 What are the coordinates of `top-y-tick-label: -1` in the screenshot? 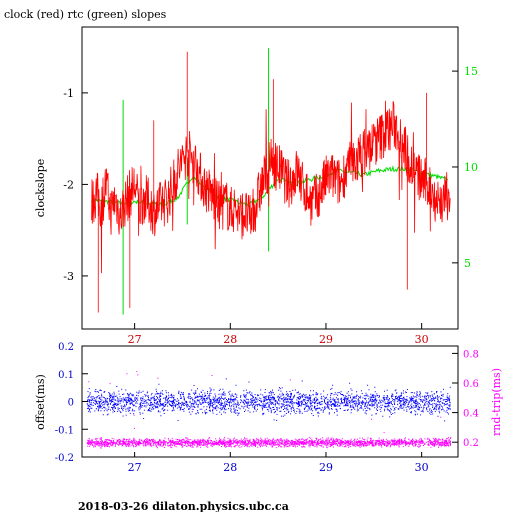 It's located at (68, 93).